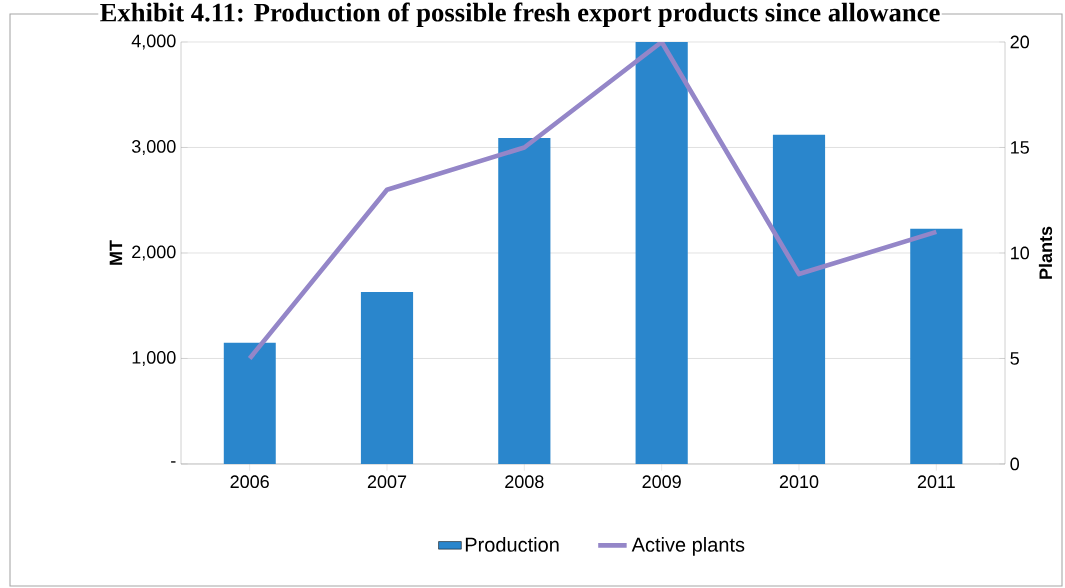 The height and width of the screenshot is (588, 1065). What do you see at coordinates (154, 358) in the screenshot?
I see `y-tick-label: 1,000` at bounding box center [154, 358].